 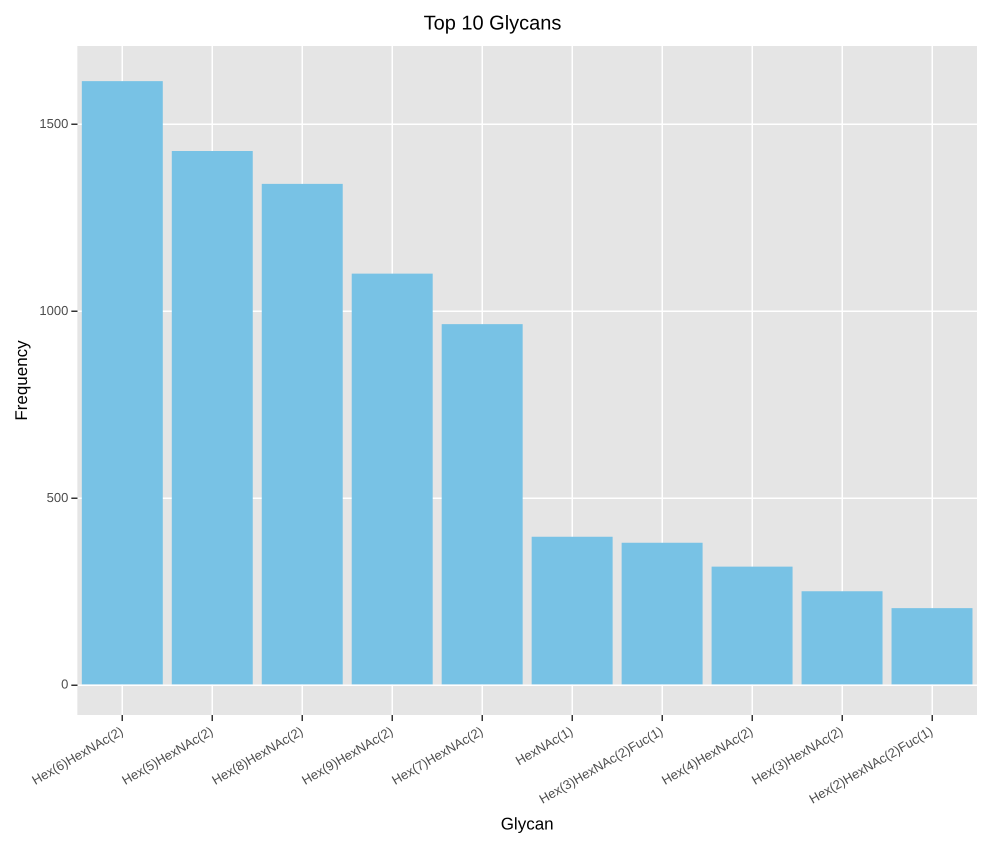 What do you see at coordinates (57, 497) in the screenshot?
I see `y-tick-label: 500` at bounding box center [57, 497].